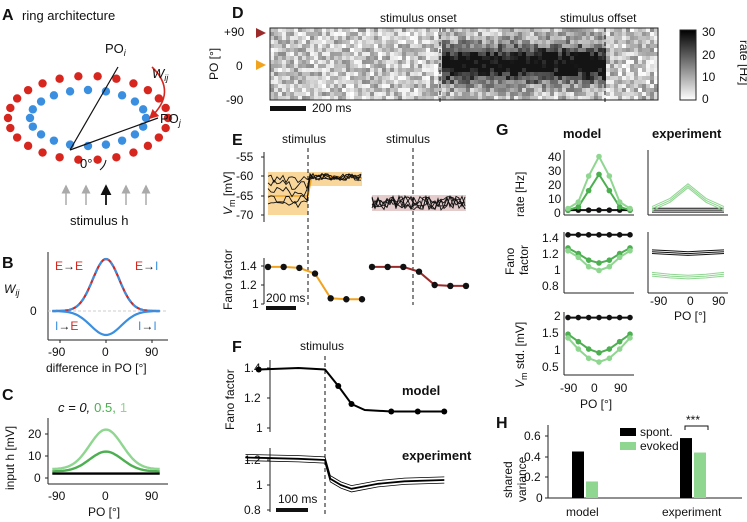  I want to click on po-0-marker, so click(261, 65).